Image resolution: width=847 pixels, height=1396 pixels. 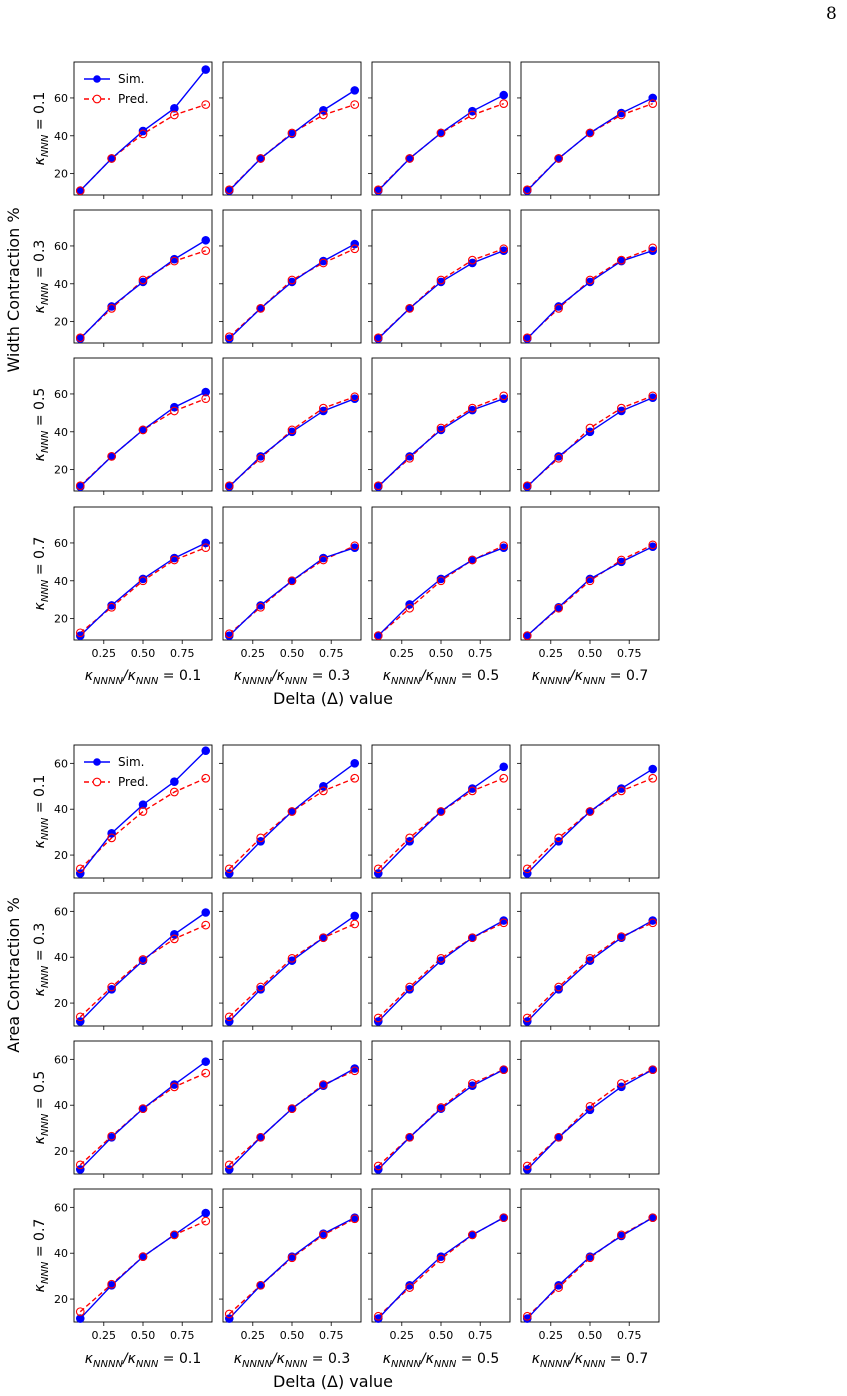 I want to click on legend-pred-marker, so click(x=97, y=99).